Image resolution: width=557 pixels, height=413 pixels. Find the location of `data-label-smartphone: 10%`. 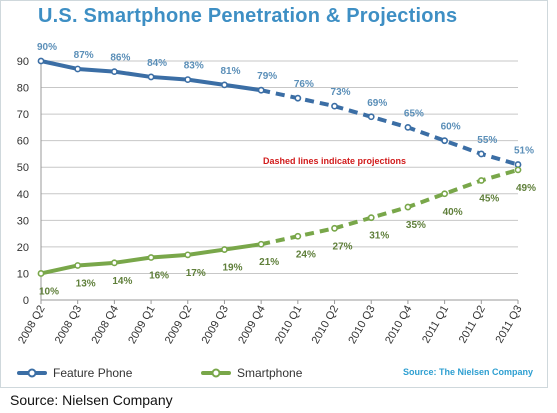

data-label-smartphone: 10% is located at coordinates (49, 291).